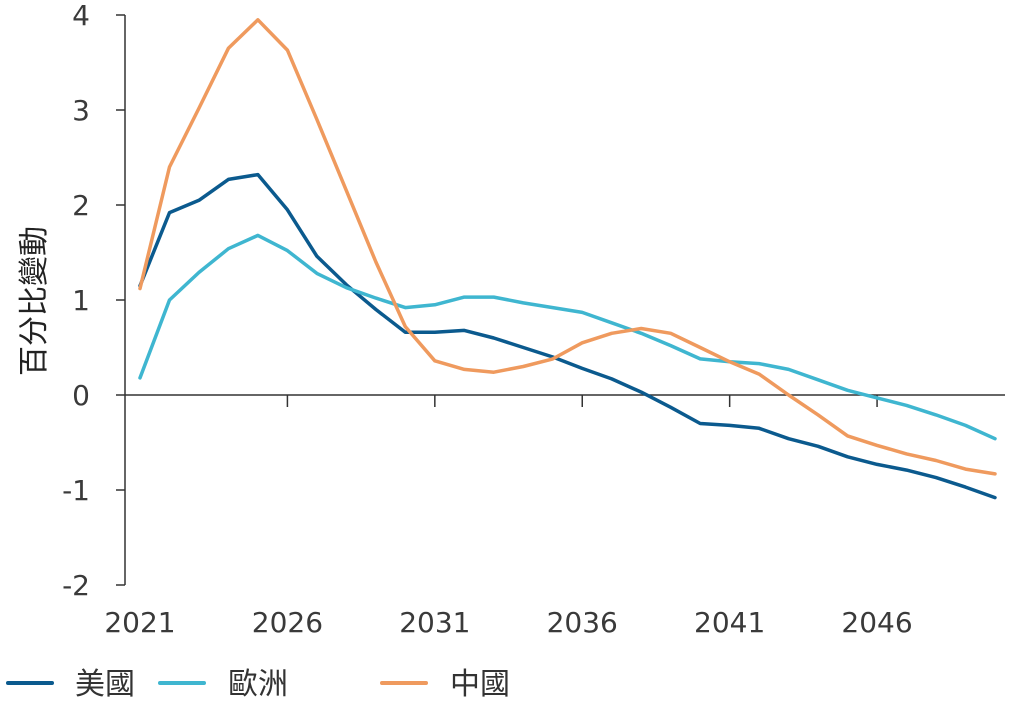 Image resolution: width=1013 pixels, height=703 pixels. What do you see at coordinates (81, 16) in the screenshot?
I see `y-tick-label: 4` at bounding box center [81, 16].